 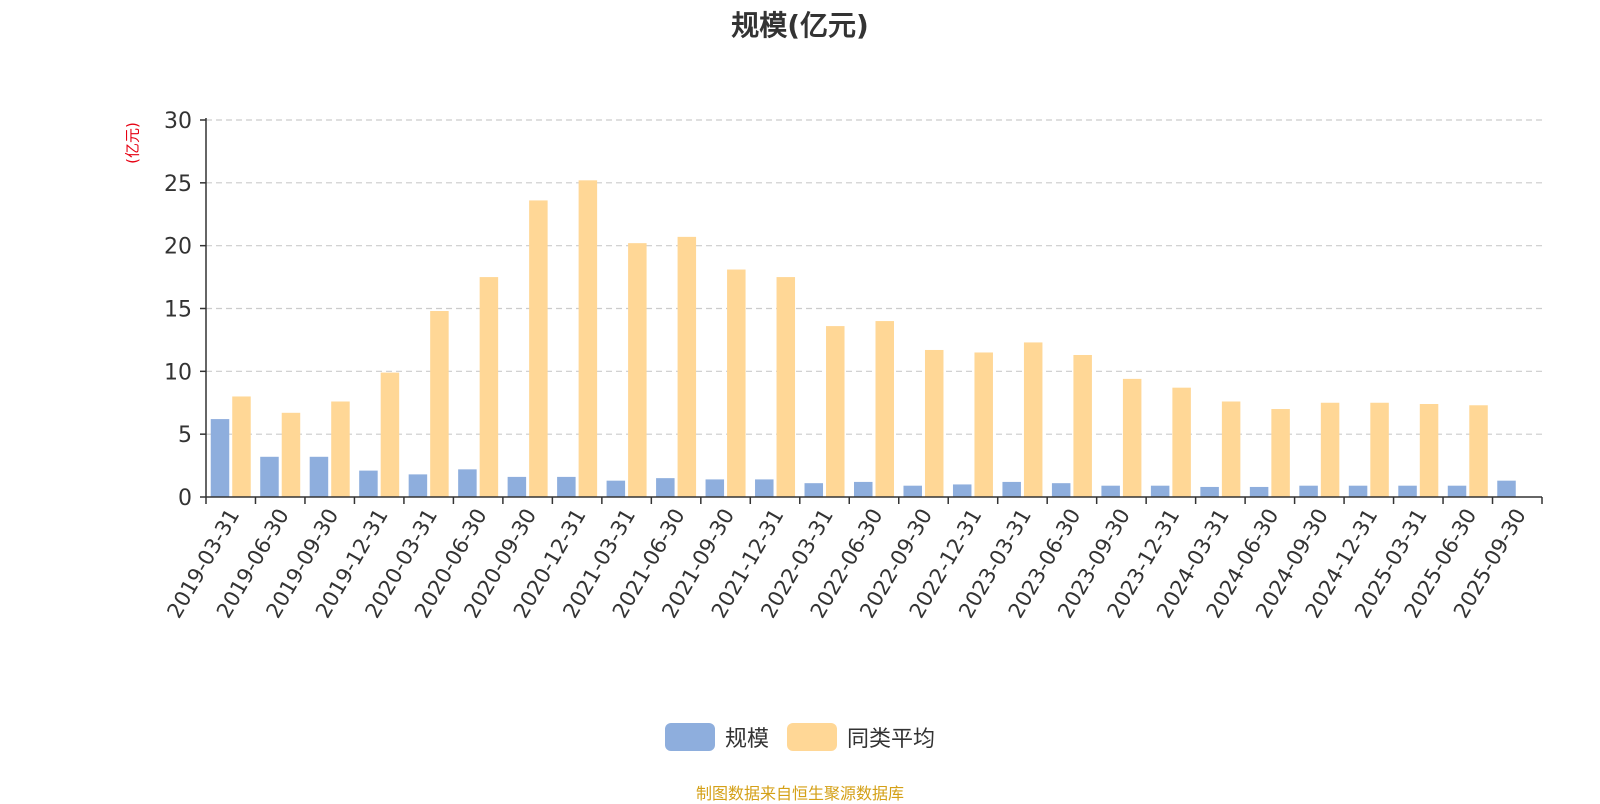 What do you see at coordinates (746, 739) in the screenshot?
I see `legend-label-scale: 规模` at bounding box center [746, 739].